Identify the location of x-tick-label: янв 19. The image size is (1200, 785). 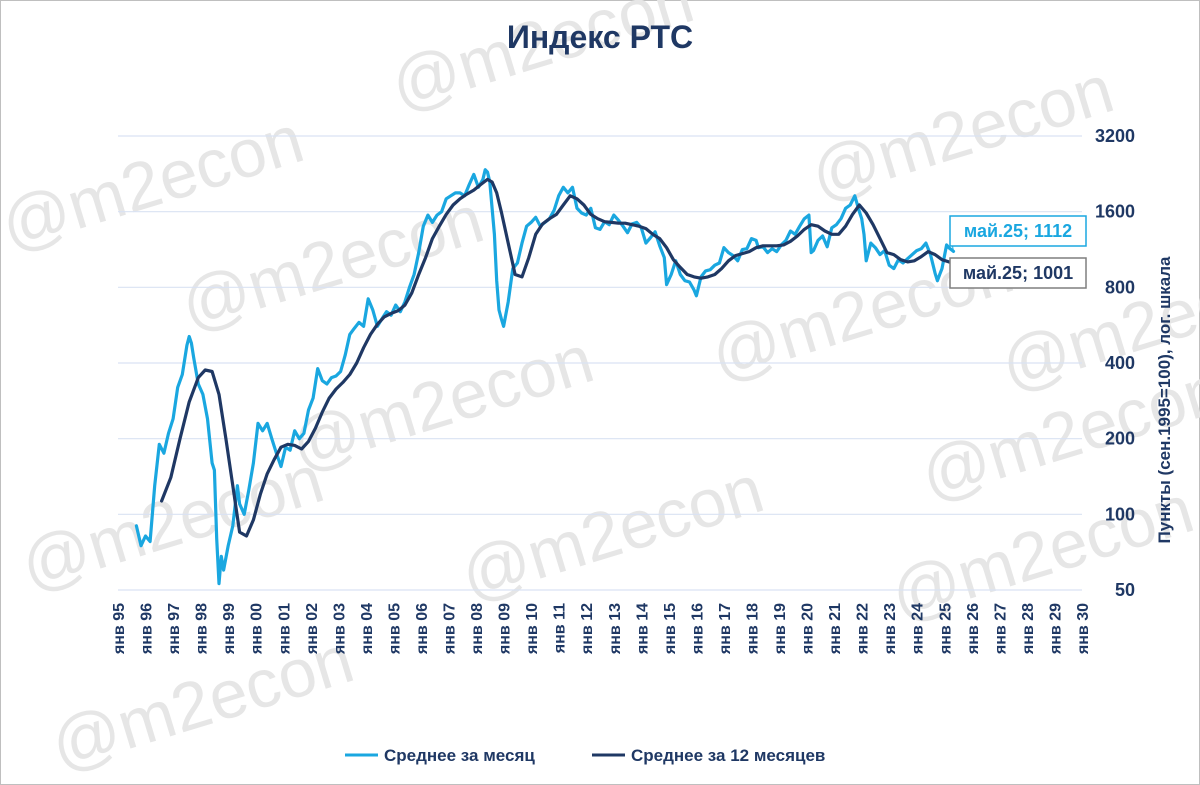
(780, 629).